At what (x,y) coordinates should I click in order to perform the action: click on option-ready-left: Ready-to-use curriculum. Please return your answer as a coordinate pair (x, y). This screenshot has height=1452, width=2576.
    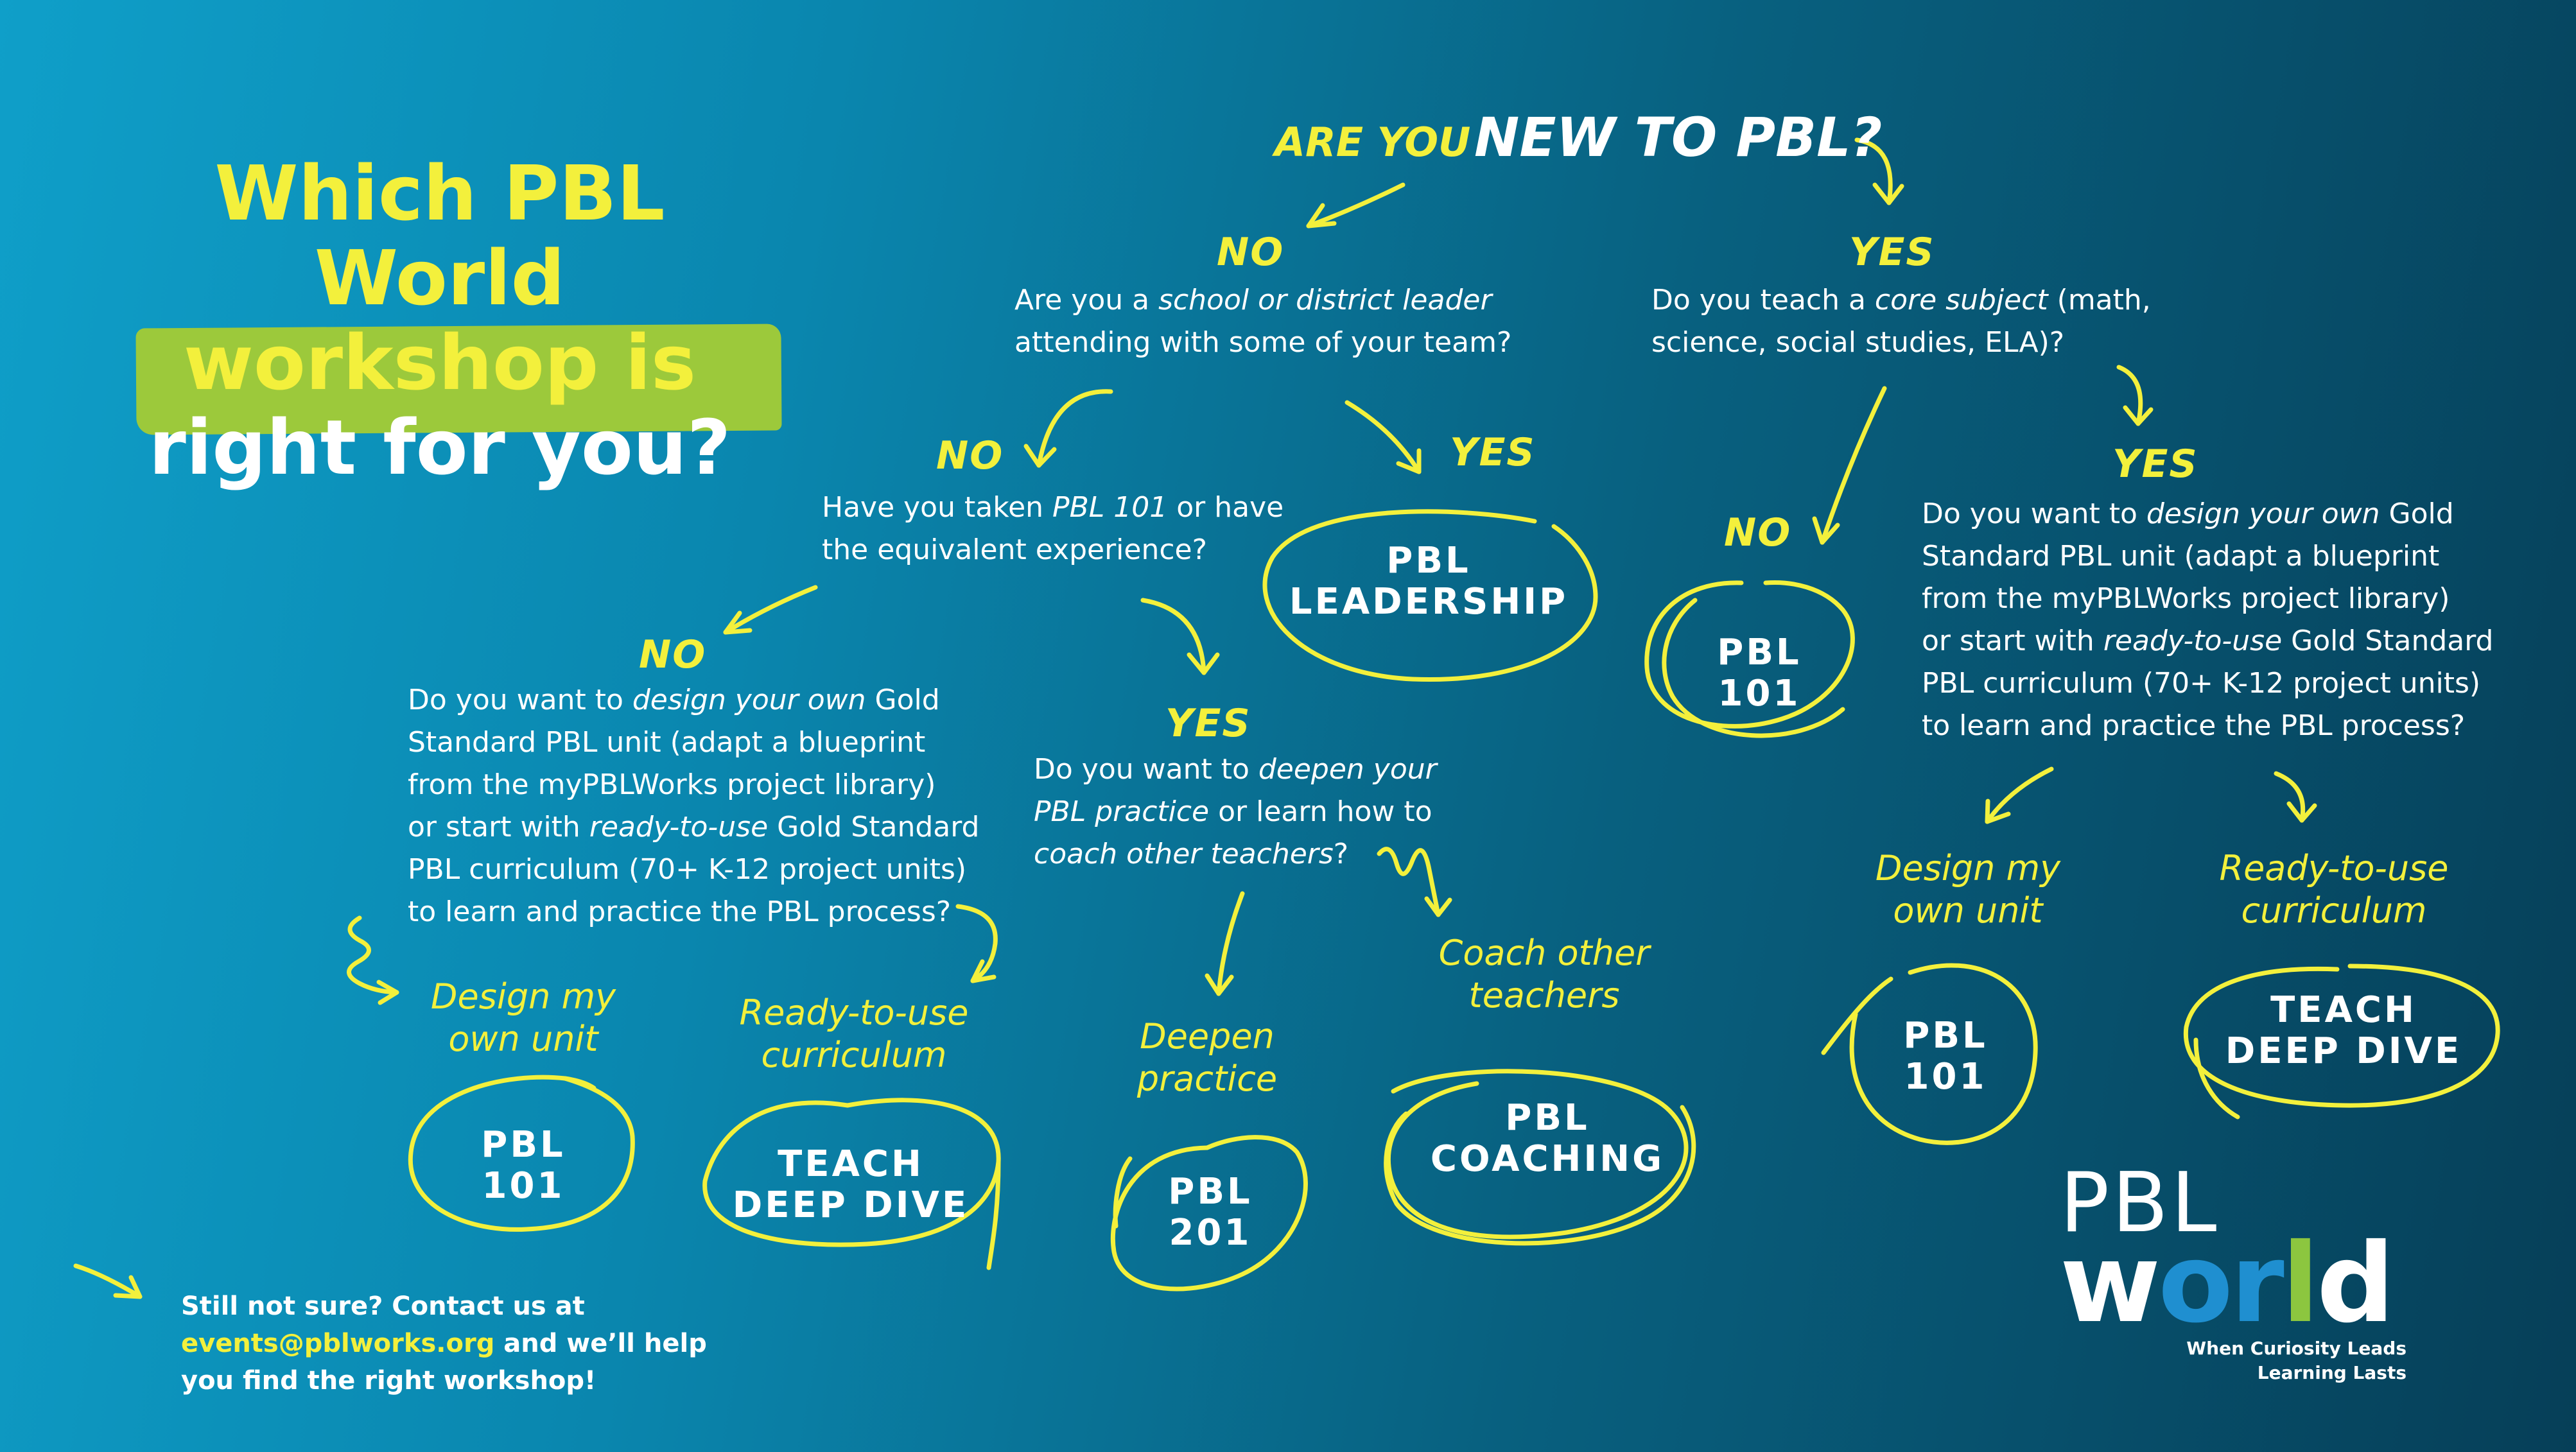
    Looking at the image, I should click on (854, 1033).